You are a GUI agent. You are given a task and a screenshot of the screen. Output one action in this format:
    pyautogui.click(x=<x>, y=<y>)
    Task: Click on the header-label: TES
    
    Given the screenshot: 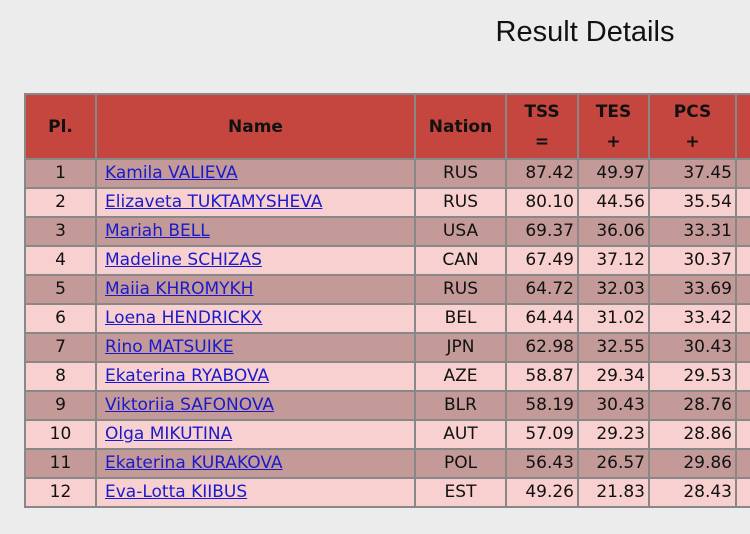 What is the action you would take?
    pyautogui.click(x=613, y=111)
    